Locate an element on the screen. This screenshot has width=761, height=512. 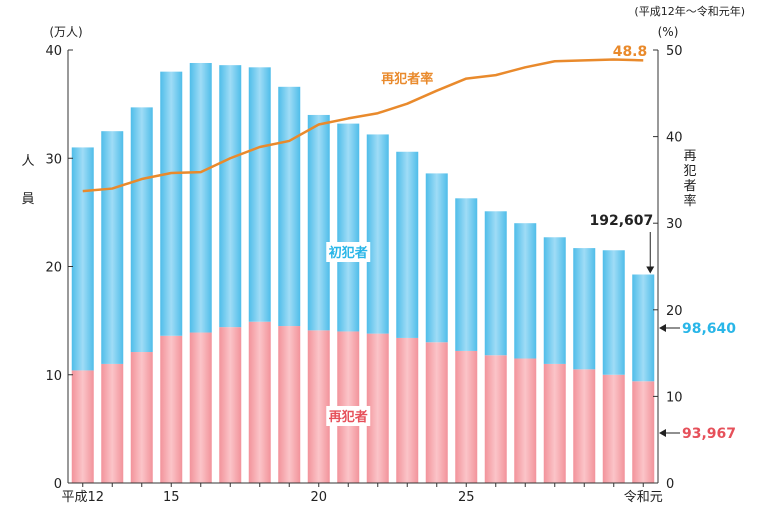
left-tick-label: 20 is located at coordinates (53, 268).